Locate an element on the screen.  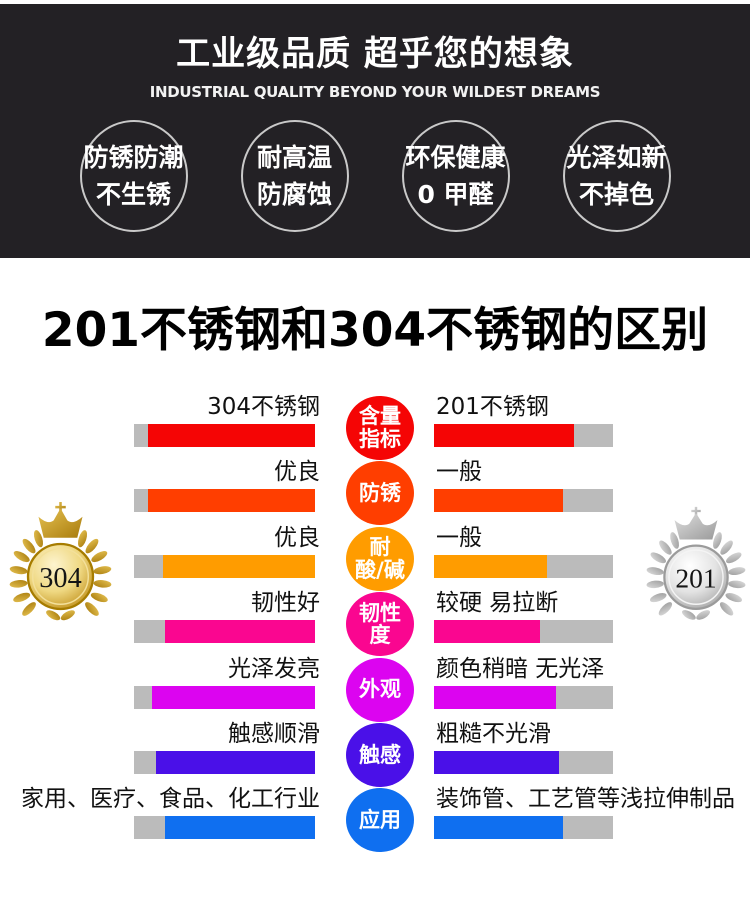
metric-label: 防锈 is located at coordinates (380, 493).